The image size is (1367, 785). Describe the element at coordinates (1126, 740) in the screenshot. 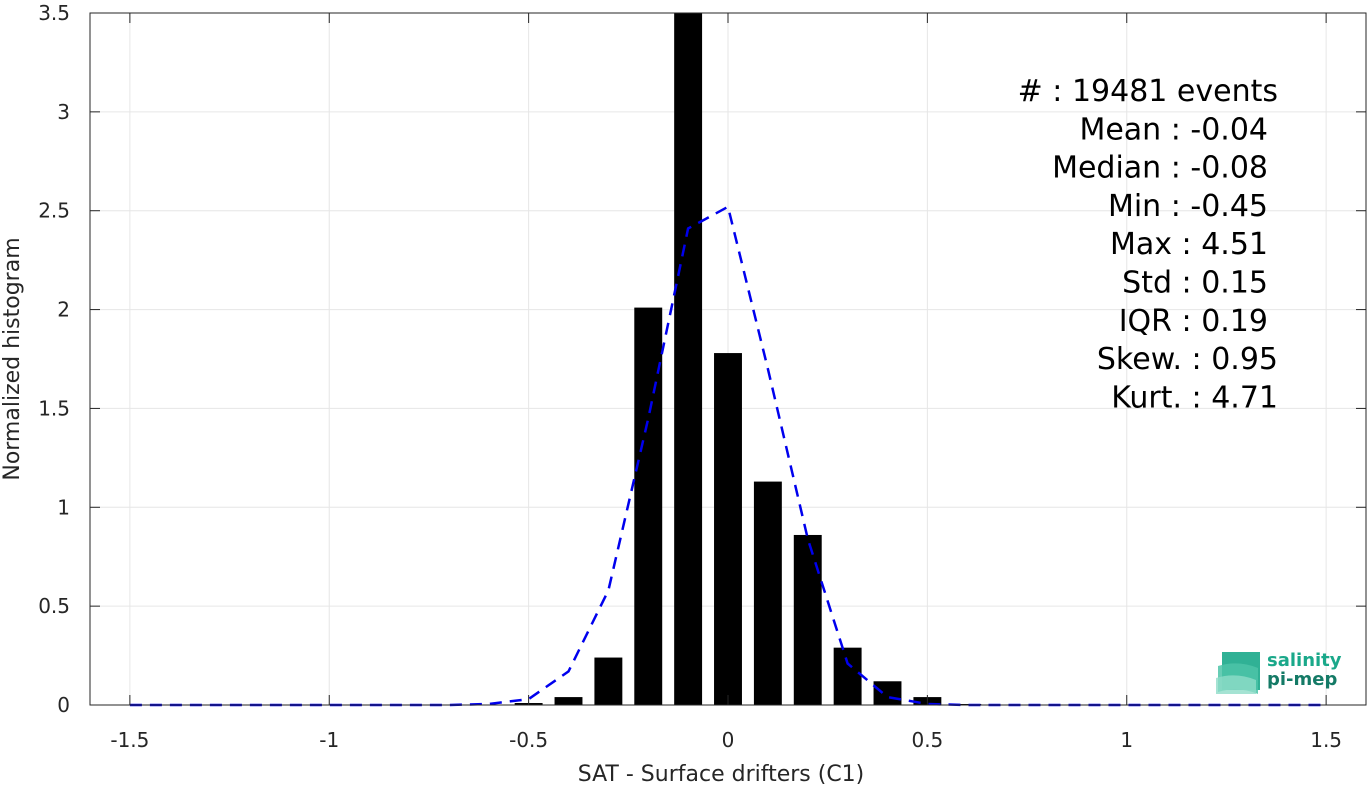

I see `x-tick-label: 1` at that location.